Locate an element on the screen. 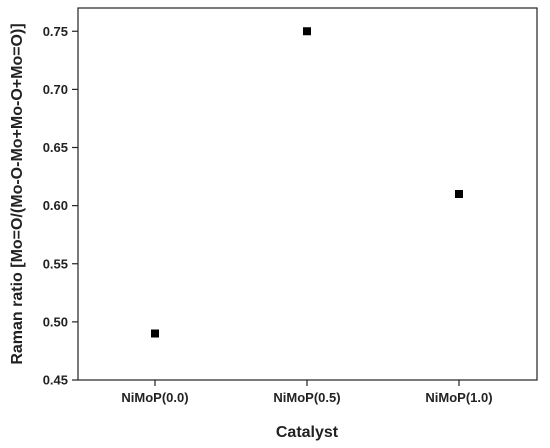 The height and width of the screenshot is (448, 550). y-tick-label: 0.65 is located at coordinates (55, 147).